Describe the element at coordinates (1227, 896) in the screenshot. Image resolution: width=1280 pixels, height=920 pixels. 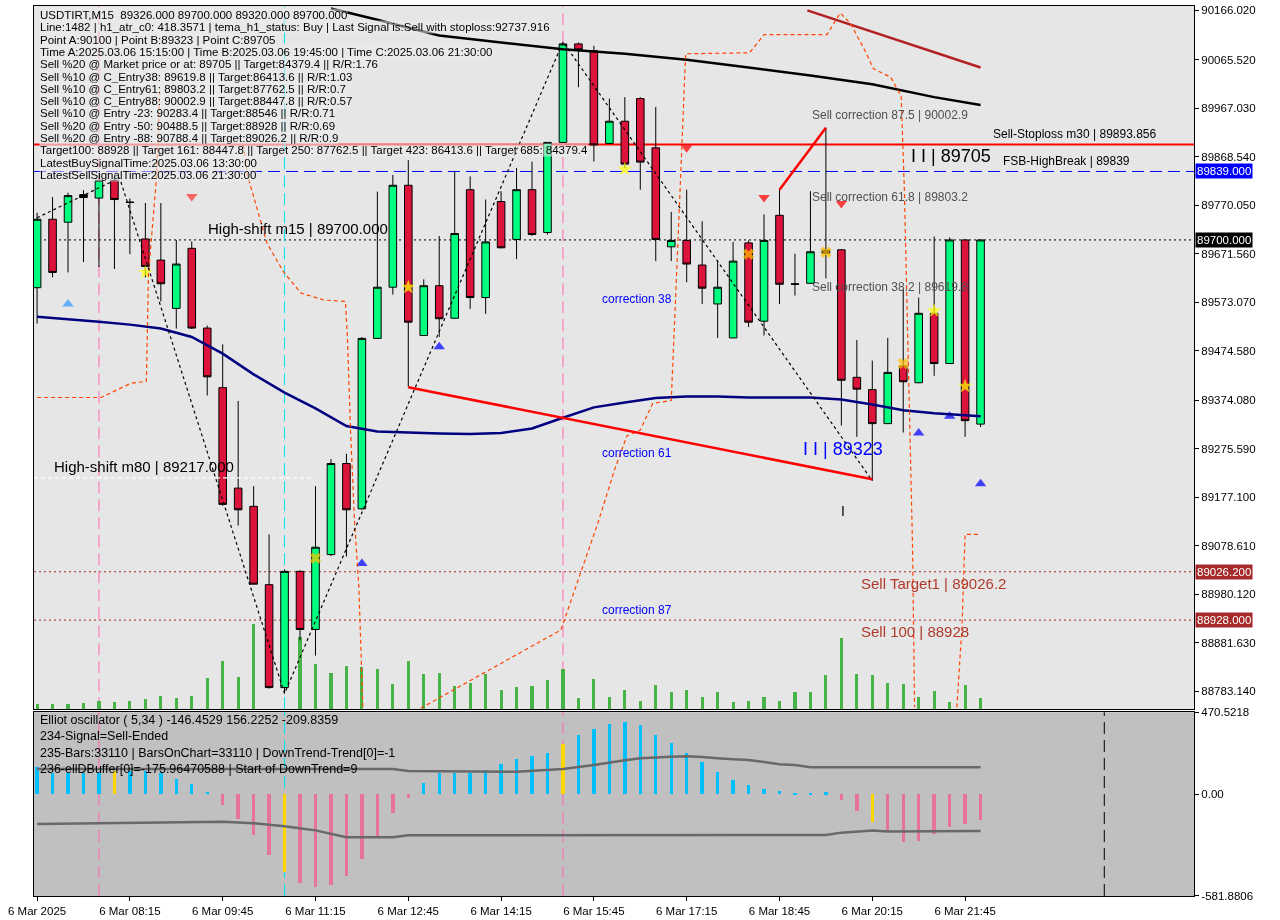
I see `y-tick-label: -581.8806` at that location.